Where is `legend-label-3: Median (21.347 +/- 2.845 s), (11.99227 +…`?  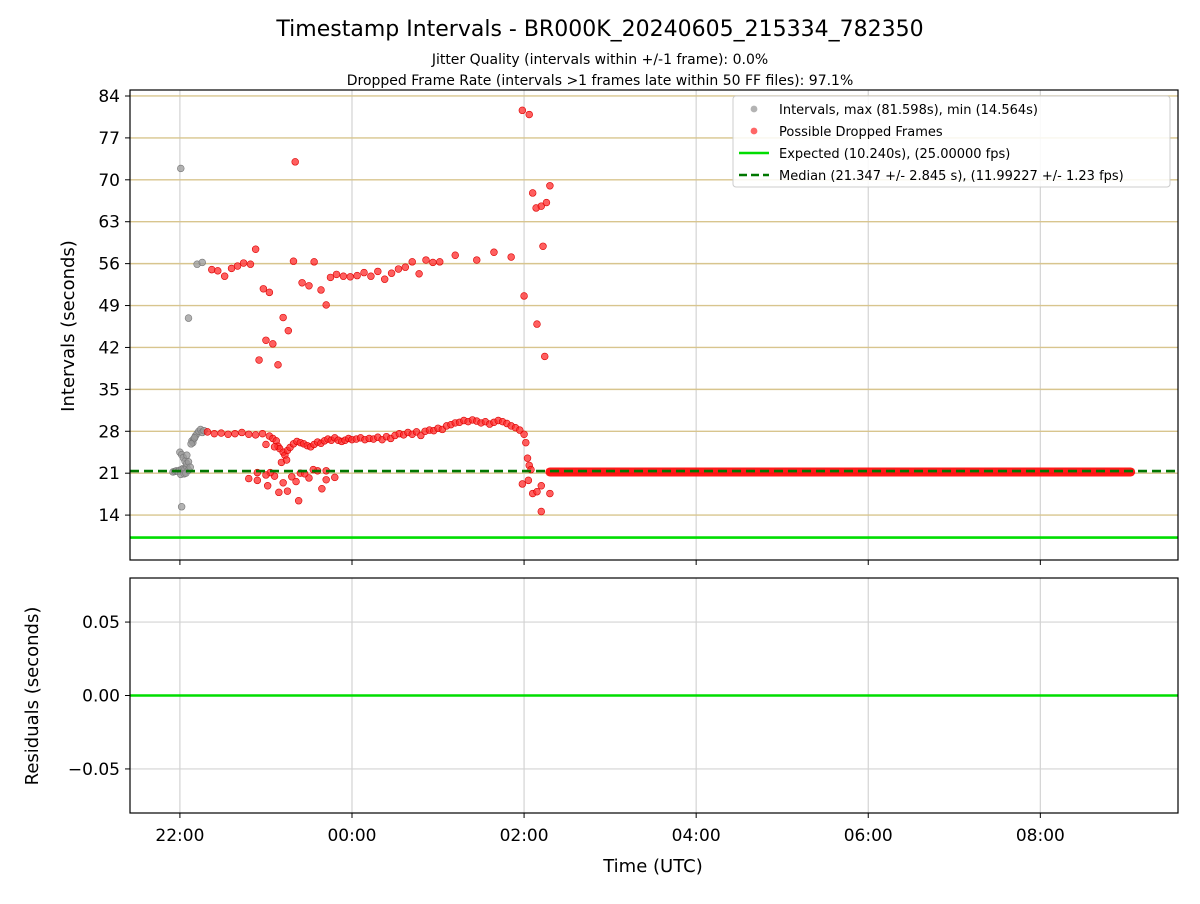
legend-label-3: Median (21.347 +/- 2.845 s), (11.99227 +… is located at coordinates (951, 176).